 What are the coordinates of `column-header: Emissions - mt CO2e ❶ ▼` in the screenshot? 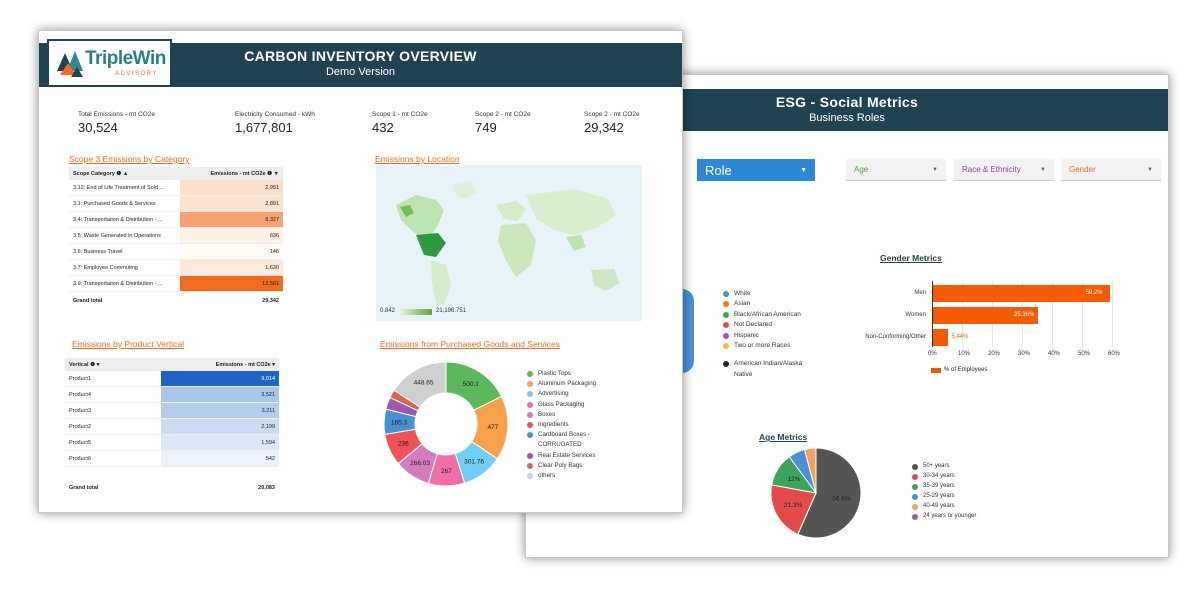 It's located at (231, 173).